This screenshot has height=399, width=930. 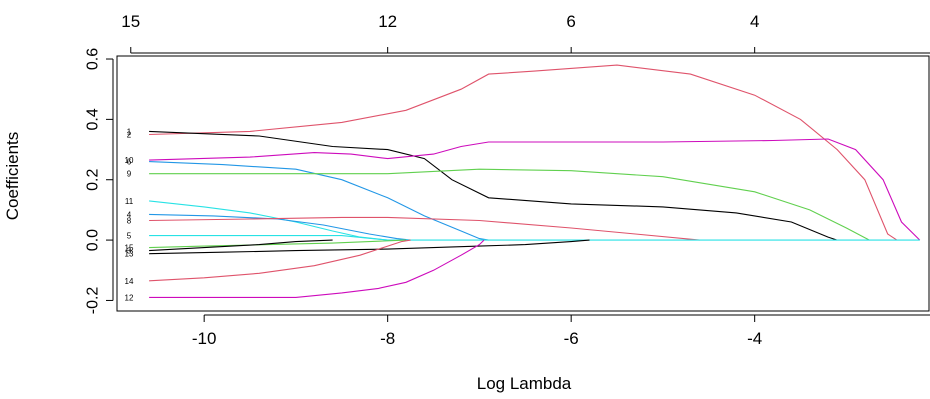 I want to click on path-index-label-5: 5, so click(x=129, y=236).